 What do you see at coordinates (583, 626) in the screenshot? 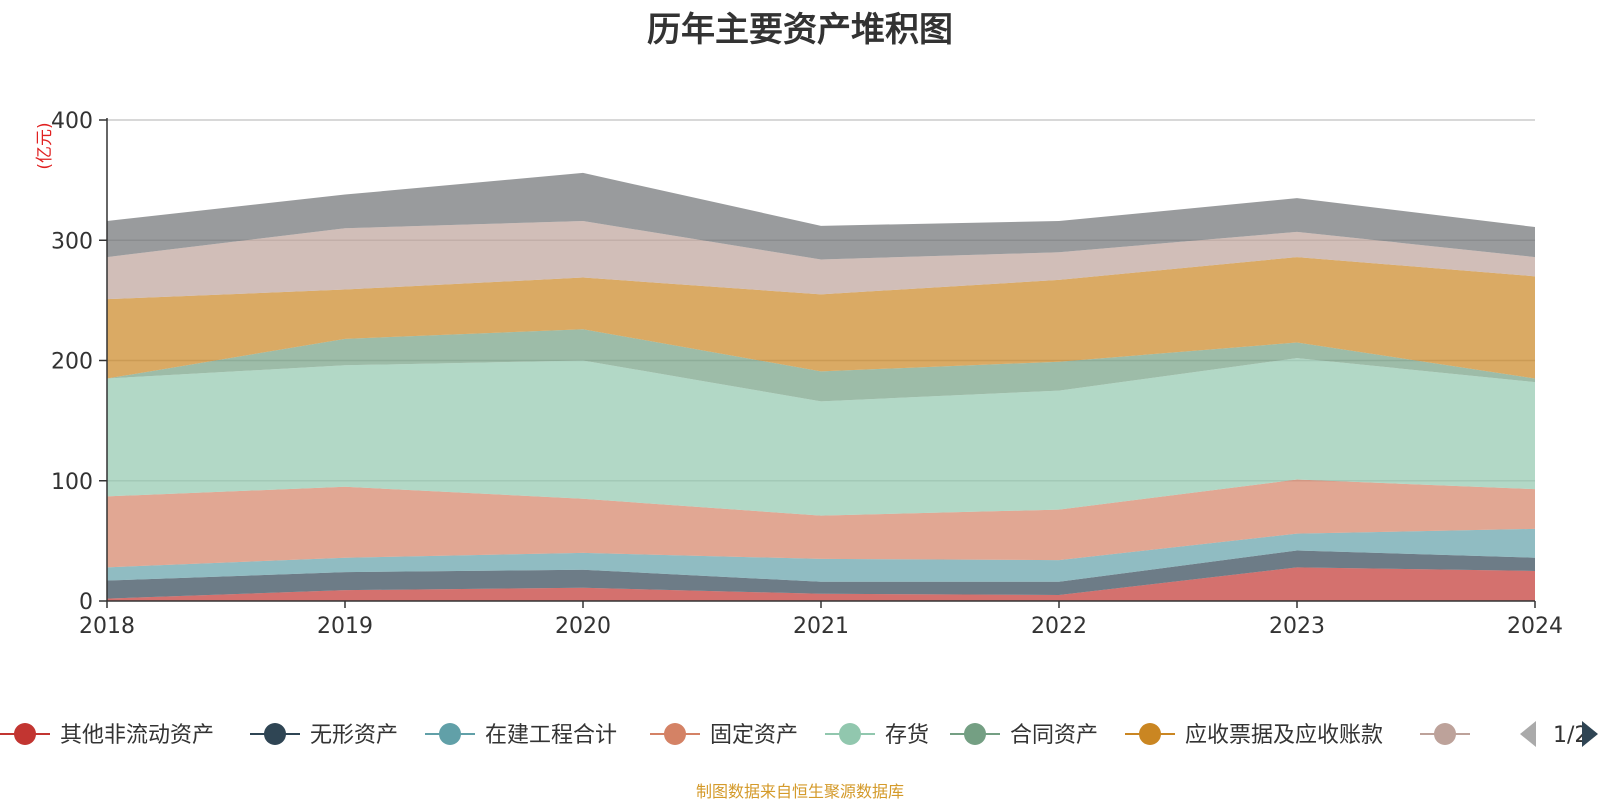
I see `x-tick-label: 2020` at bounding box center [583, 626].